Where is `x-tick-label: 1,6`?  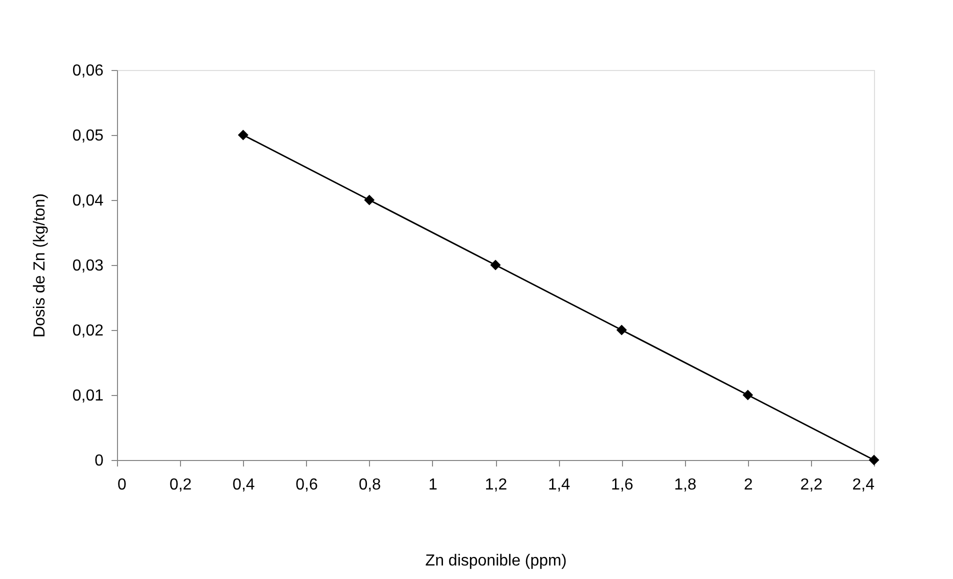 x-tick-label: 1,6 is located at coordinates (622, 485).